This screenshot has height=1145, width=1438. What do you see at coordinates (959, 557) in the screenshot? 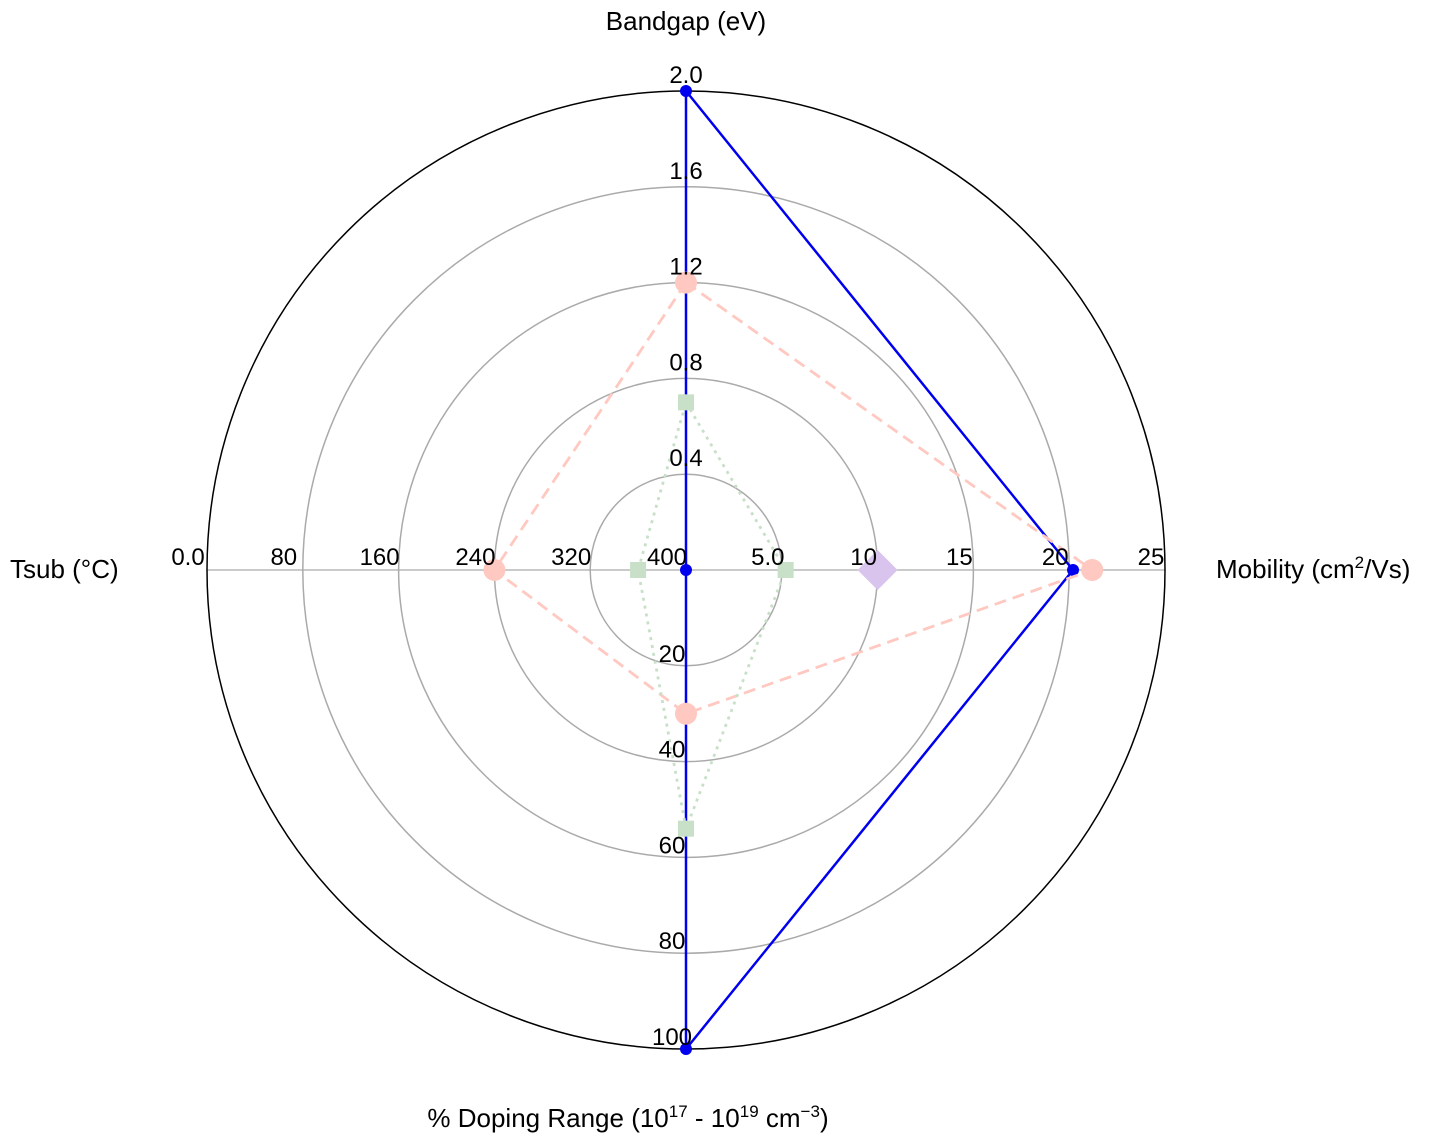
I see `tick-mobility: 15` at bounding box center [959, 557].